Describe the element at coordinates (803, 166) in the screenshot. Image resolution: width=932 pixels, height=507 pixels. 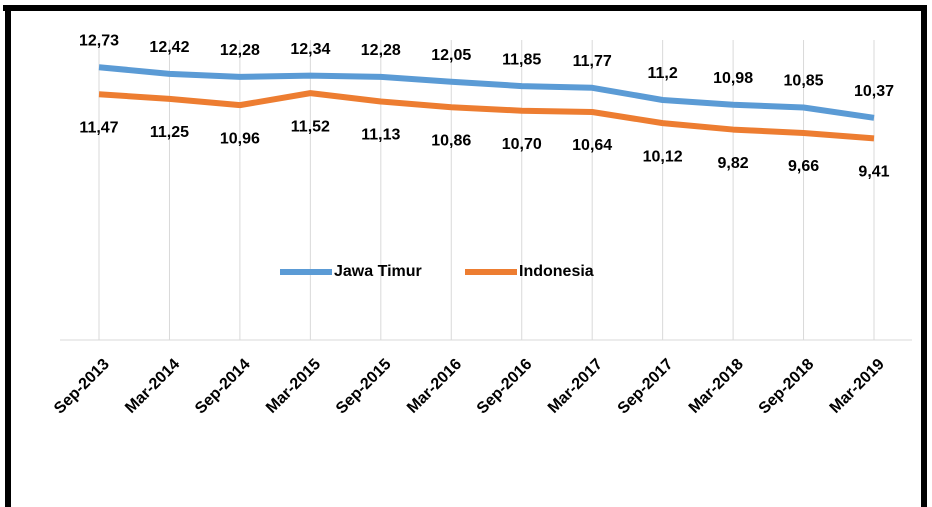
I see `data-label: 9,66` at that location.